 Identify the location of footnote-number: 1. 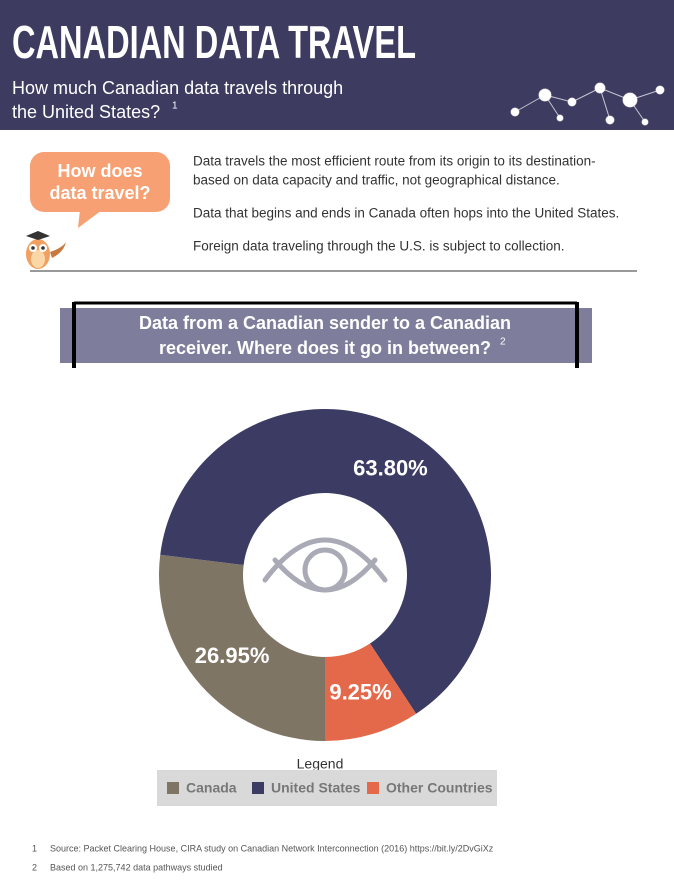
(34, 848).